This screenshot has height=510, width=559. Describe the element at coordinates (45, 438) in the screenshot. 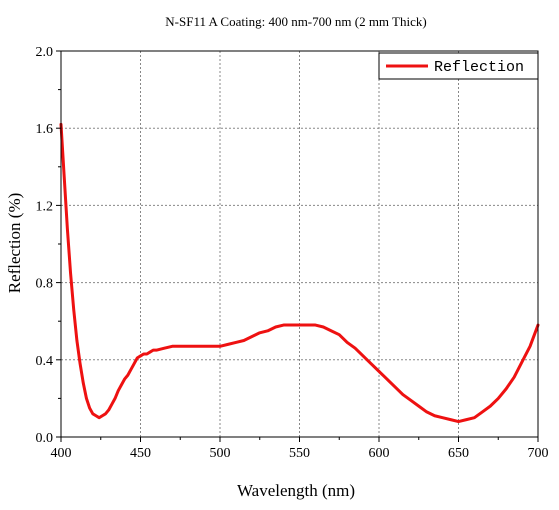

I see `y-tick-label: 0.0` at that location.